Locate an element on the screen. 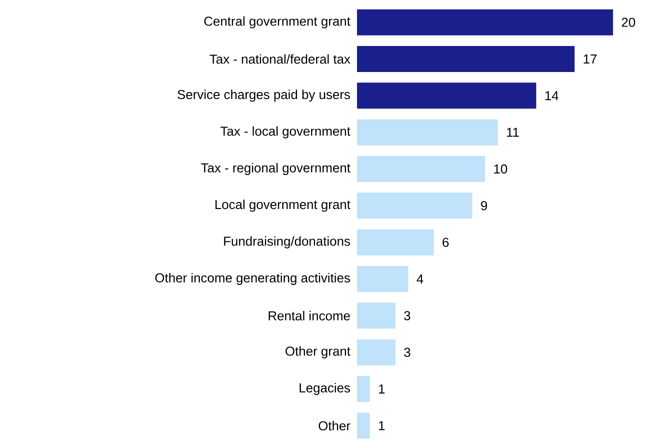  y-tick-label: Rental income is located at coordinates (309, 315).